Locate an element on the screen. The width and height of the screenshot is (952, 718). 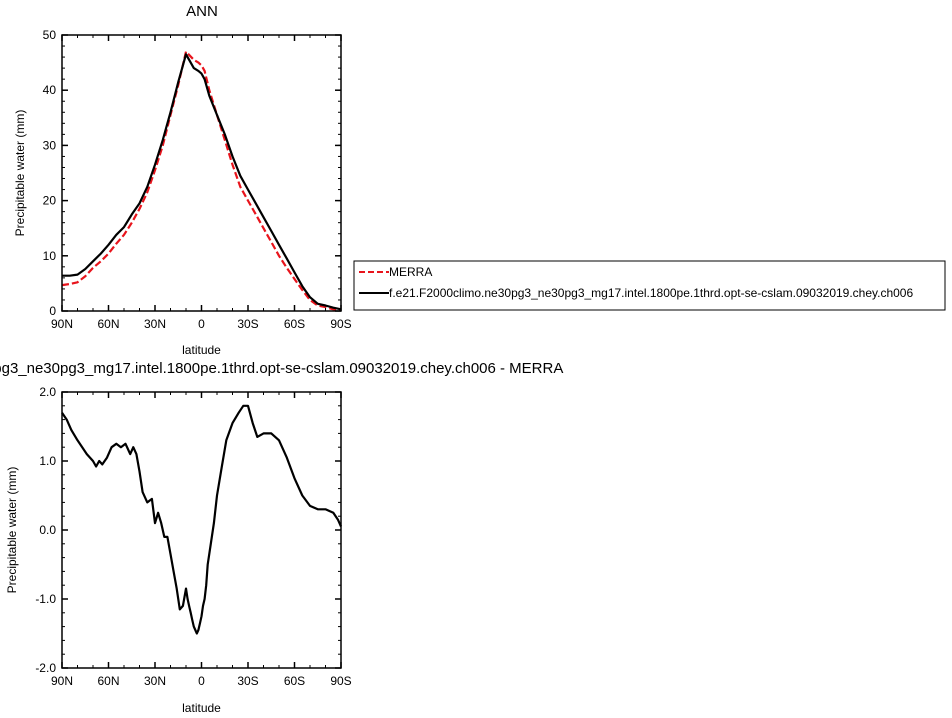
top-y-tick-label: 10 is located at coordinates (50, 256).